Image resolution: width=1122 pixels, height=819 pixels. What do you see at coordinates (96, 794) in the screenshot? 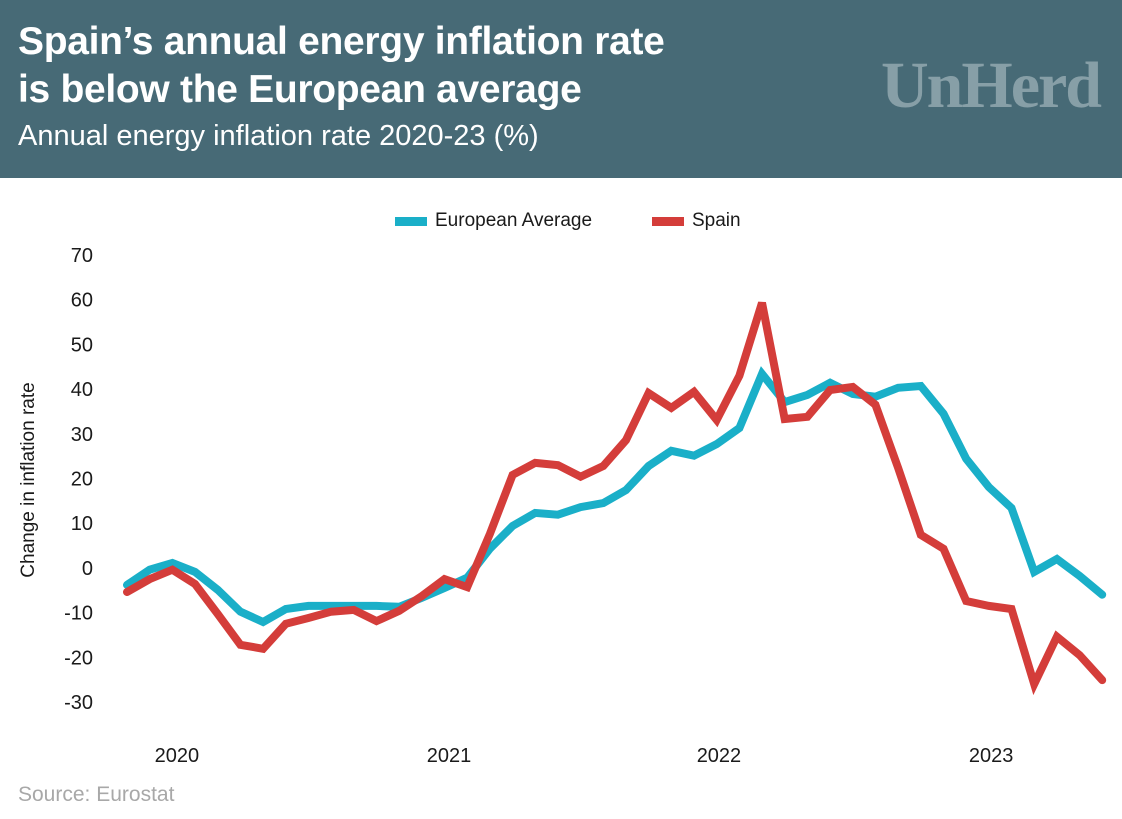
I see `source-note: Source: Eurostat` at bounding box center [96, 794].